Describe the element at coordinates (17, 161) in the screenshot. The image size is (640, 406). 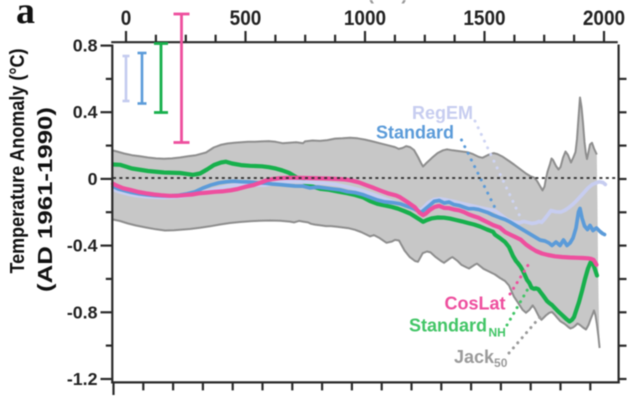
I see `svg-text: Temperature Anomaly (°C)` at that location.